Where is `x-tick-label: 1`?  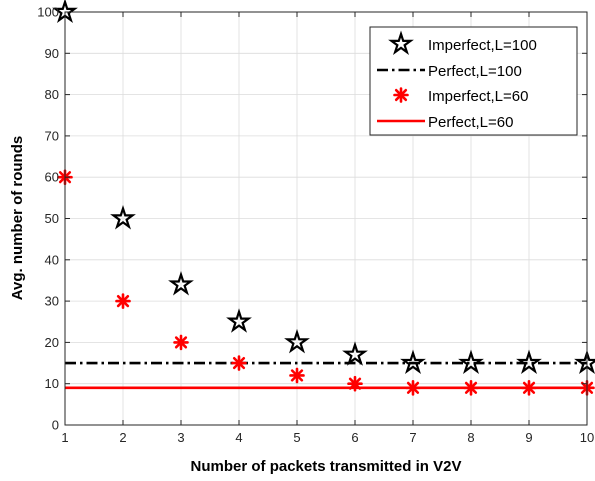
x-tick-label: 1 is located at coordinates (64, 437).